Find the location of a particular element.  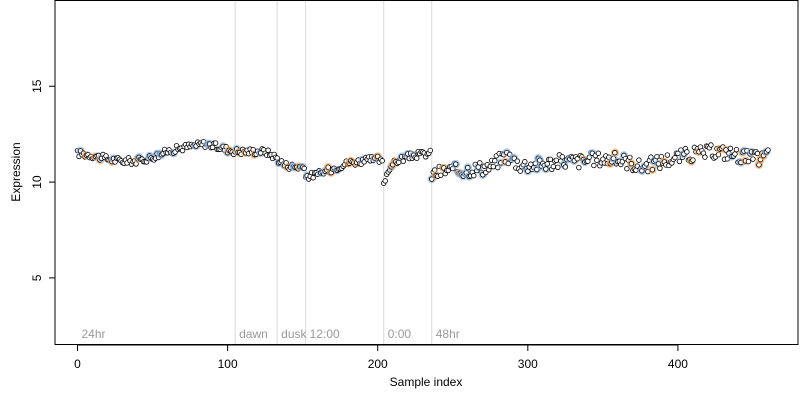

phase-label: 48hr is located at coordinates (448, 334).